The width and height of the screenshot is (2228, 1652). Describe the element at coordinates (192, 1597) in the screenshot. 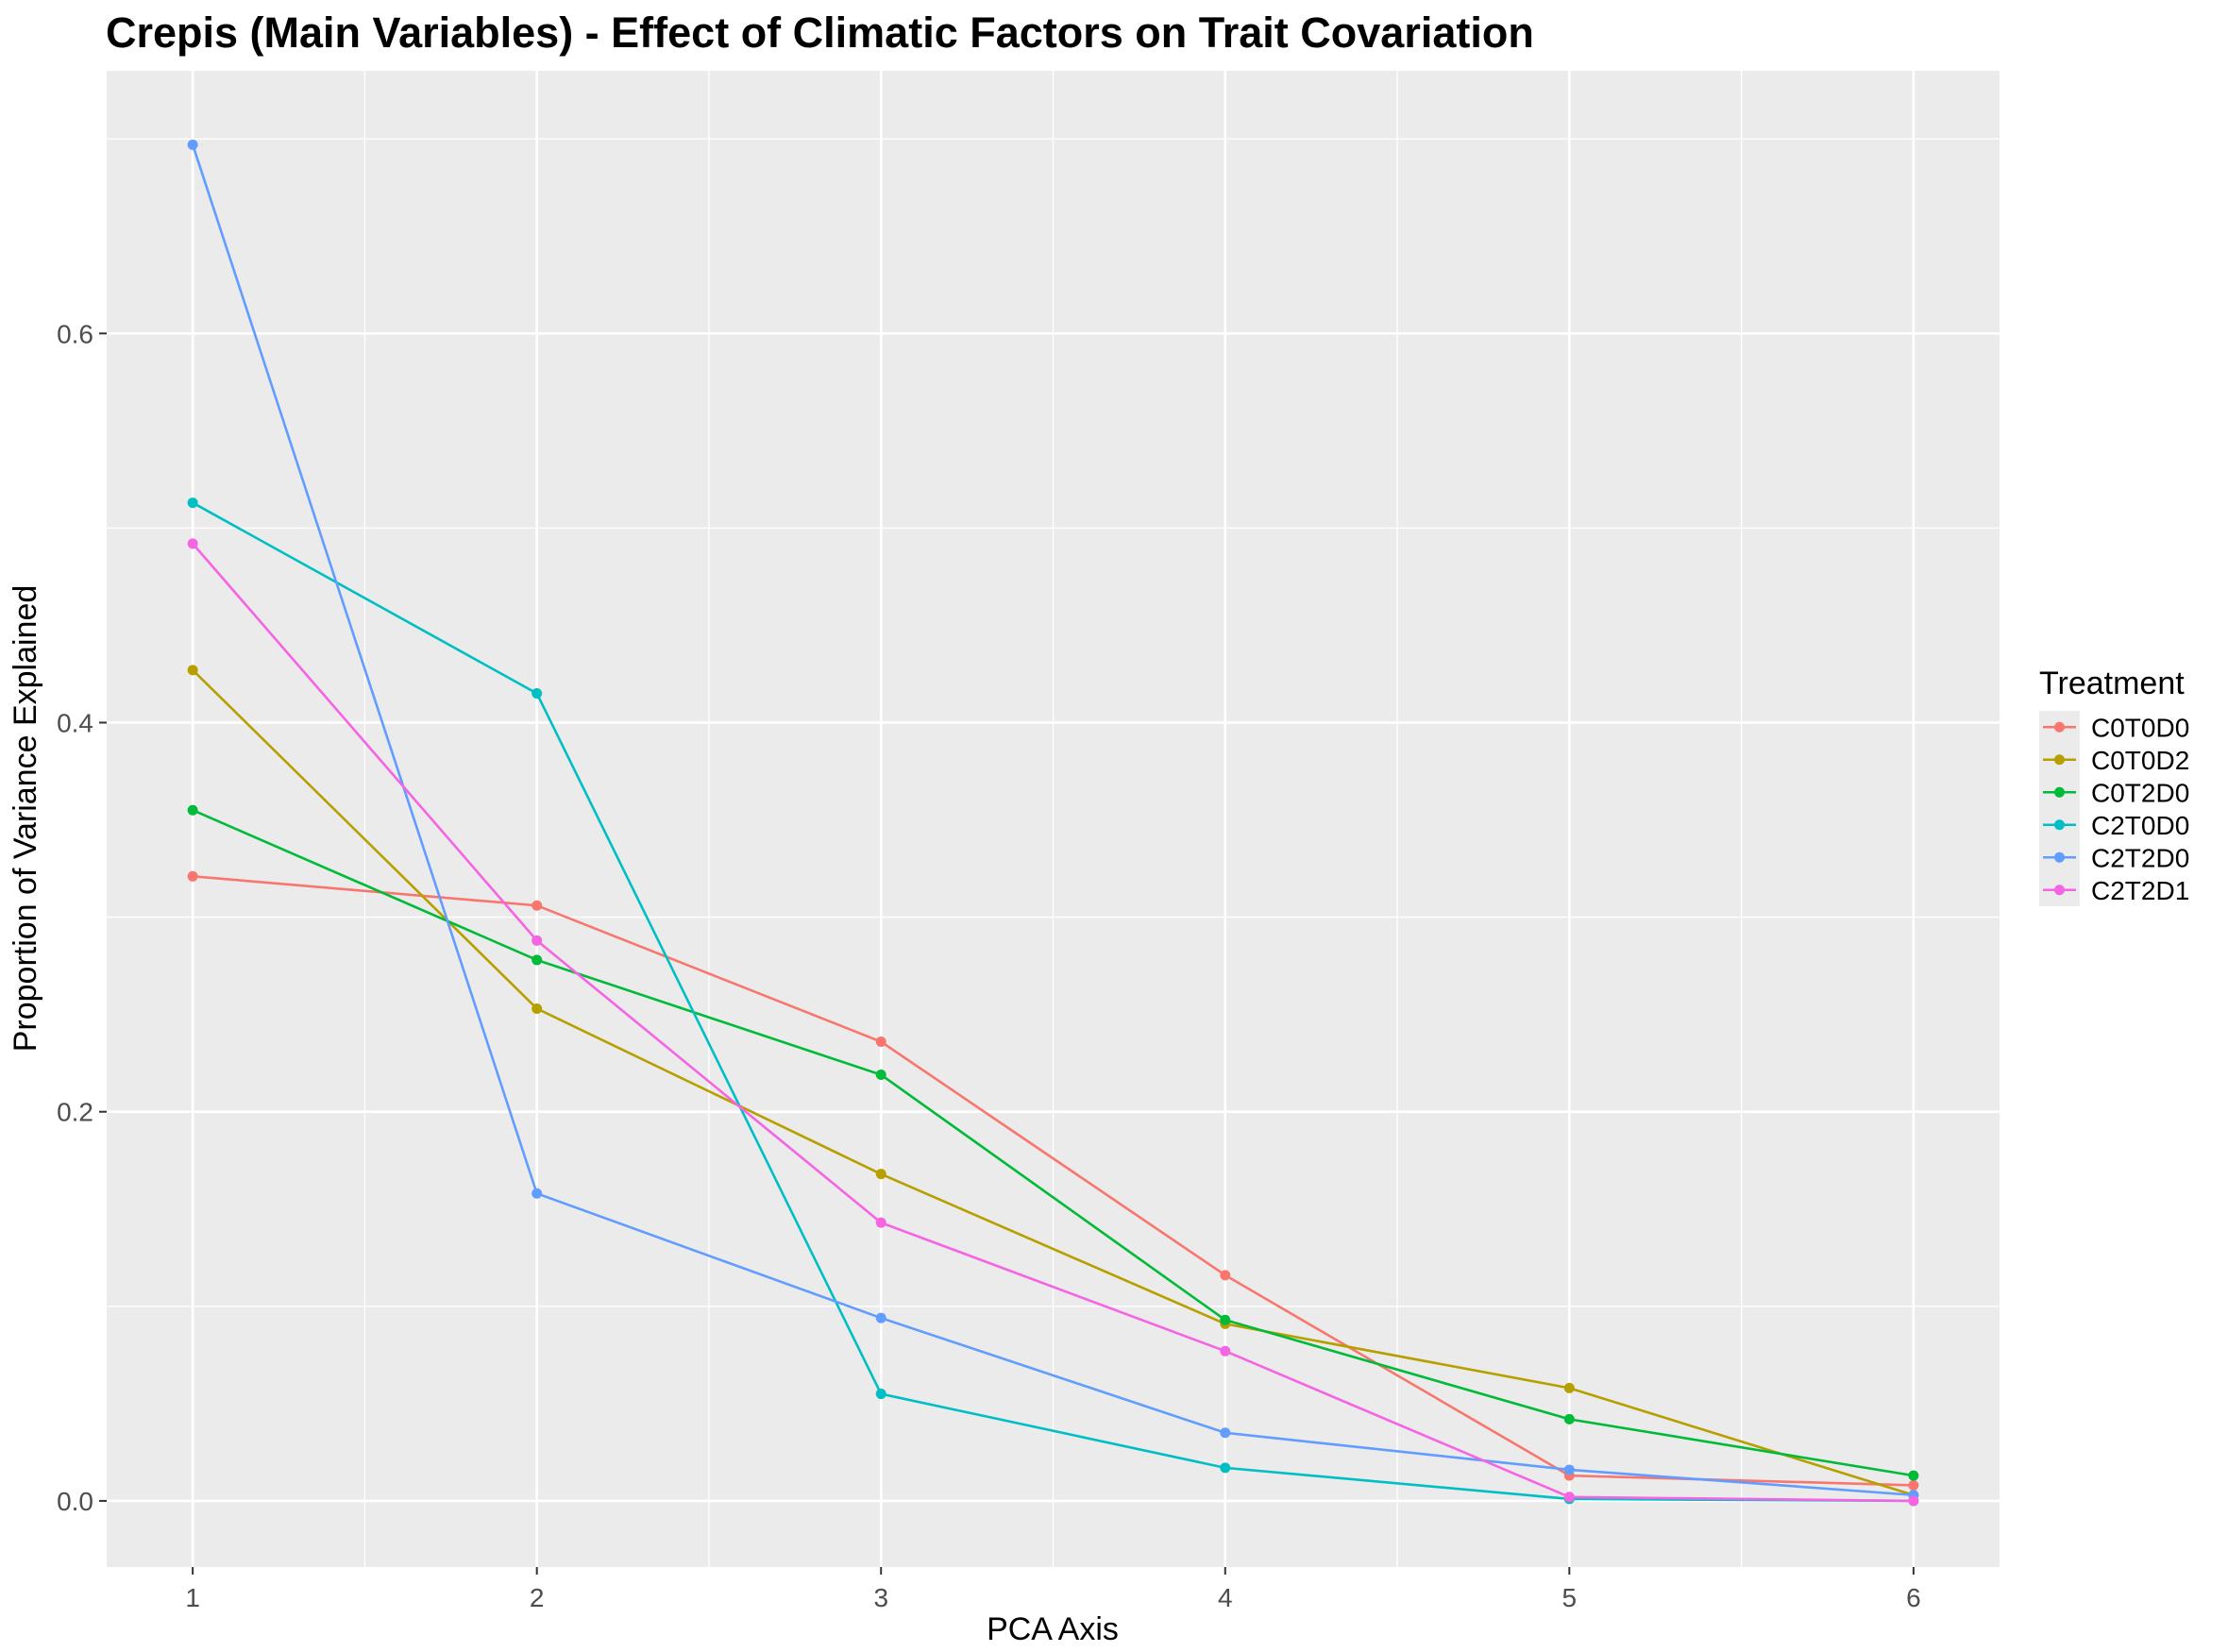

I see `x-tick-label: 1` at that location.